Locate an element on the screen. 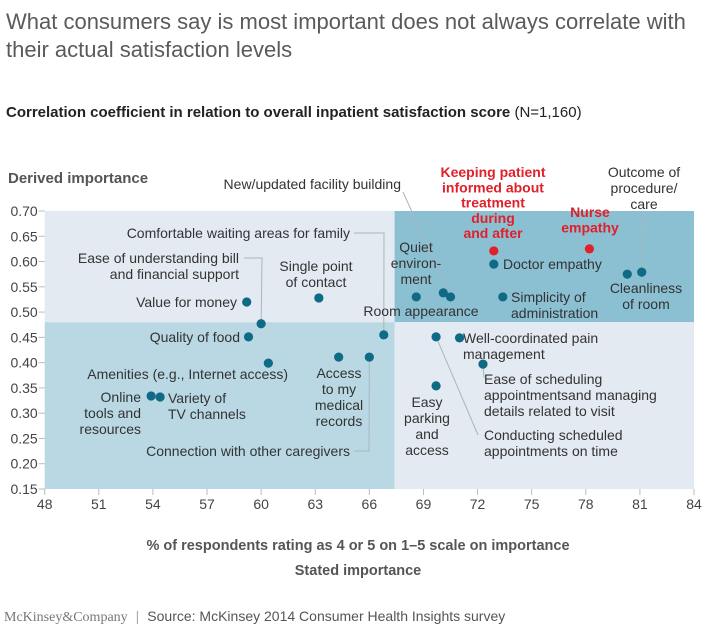 The width and height of the screenshot is (716, 637). y-tick-label: 0.50 is located at coordinates (23, 312).